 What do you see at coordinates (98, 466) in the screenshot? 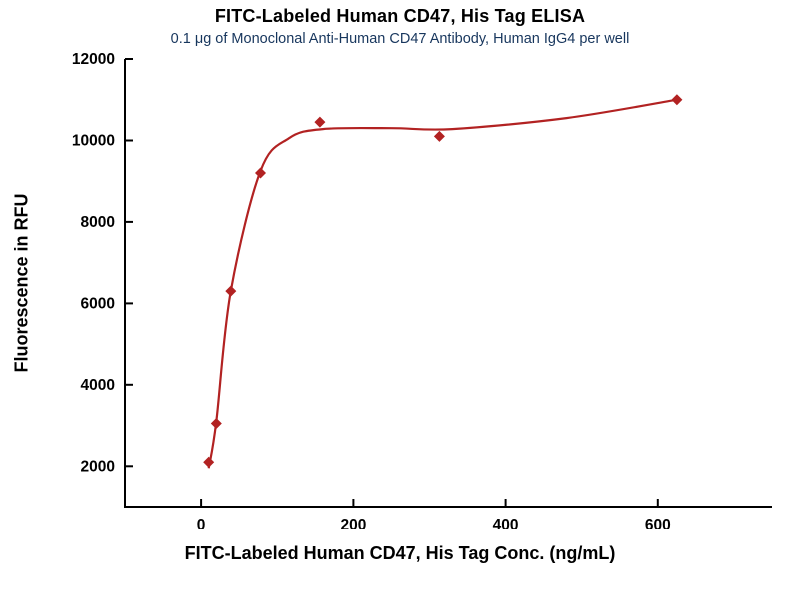
I see `y-tick-label: 2000` at bounding box center [98, 466].